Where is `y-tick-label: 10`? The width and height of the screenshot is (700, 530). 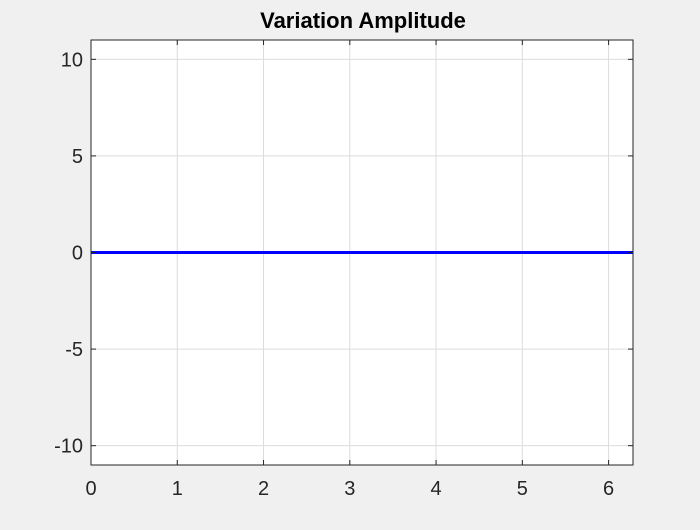
y-tick-label: 10 is located at coordinates (72, 60).